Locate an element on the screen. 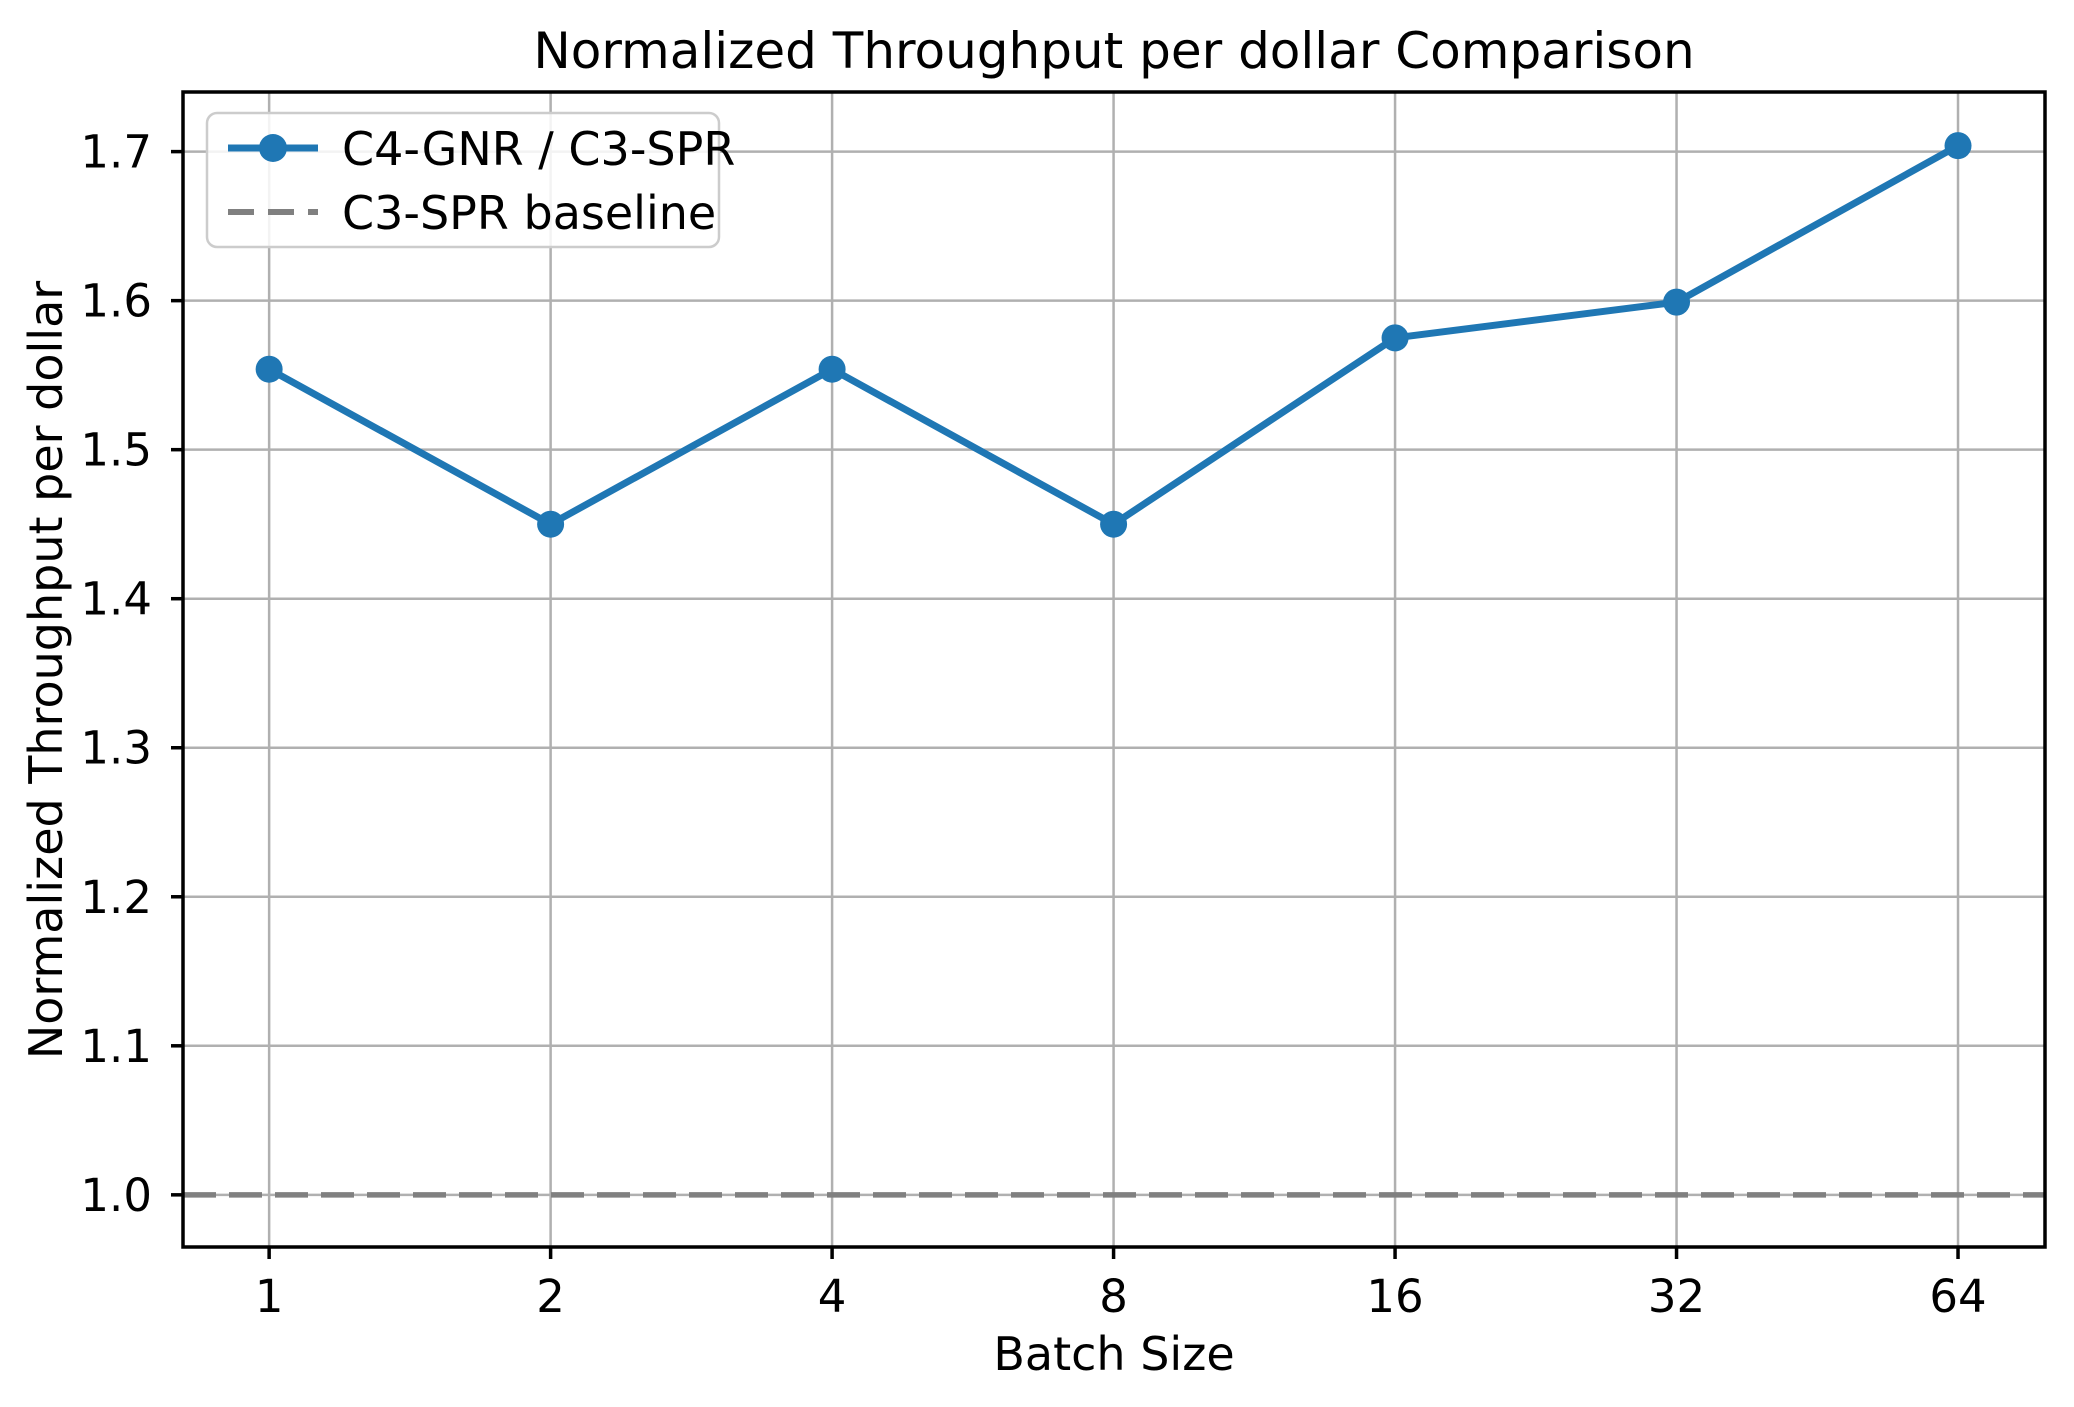 This screenshot has height=1407, width=2074. x-tick-label: 64 is located at coordinates (1957, 1296).